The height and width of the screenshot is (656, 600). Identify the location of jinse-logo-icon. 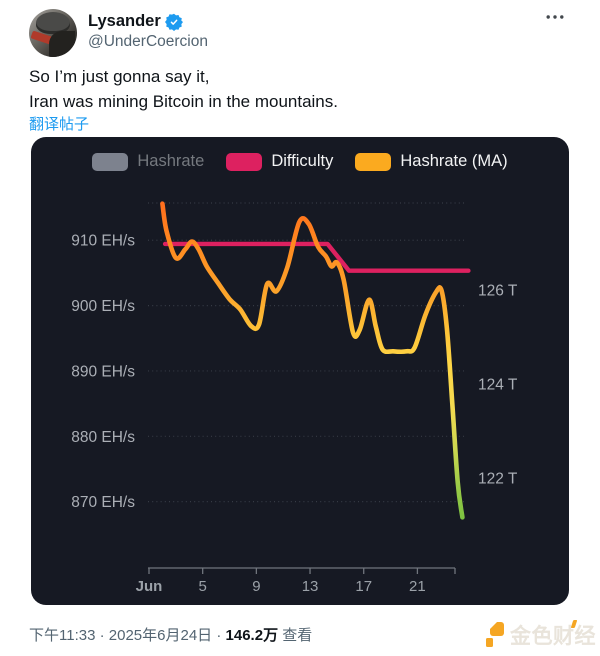
(495, 634).